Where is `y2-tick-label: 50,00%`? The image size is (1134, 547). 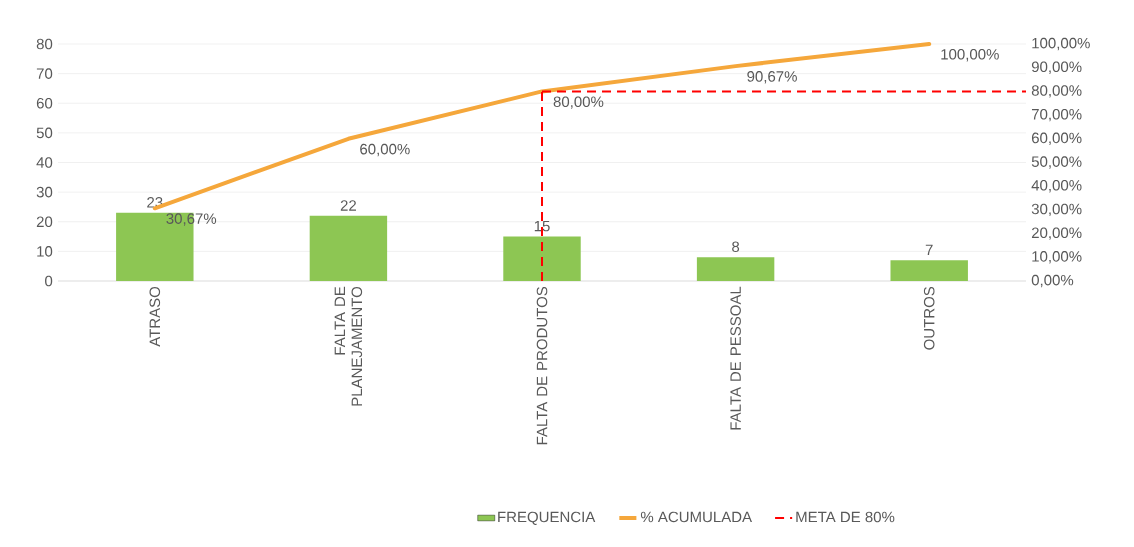 y2-tick-label: 50,00% is located at coordinates (1056, 162).